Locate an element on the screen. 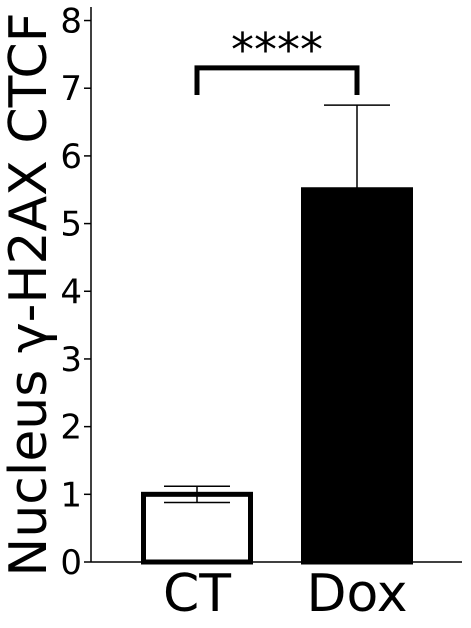 This screenshot has height=628, width=471. y-tick-label: 3 is located at coordinates (71, 360).